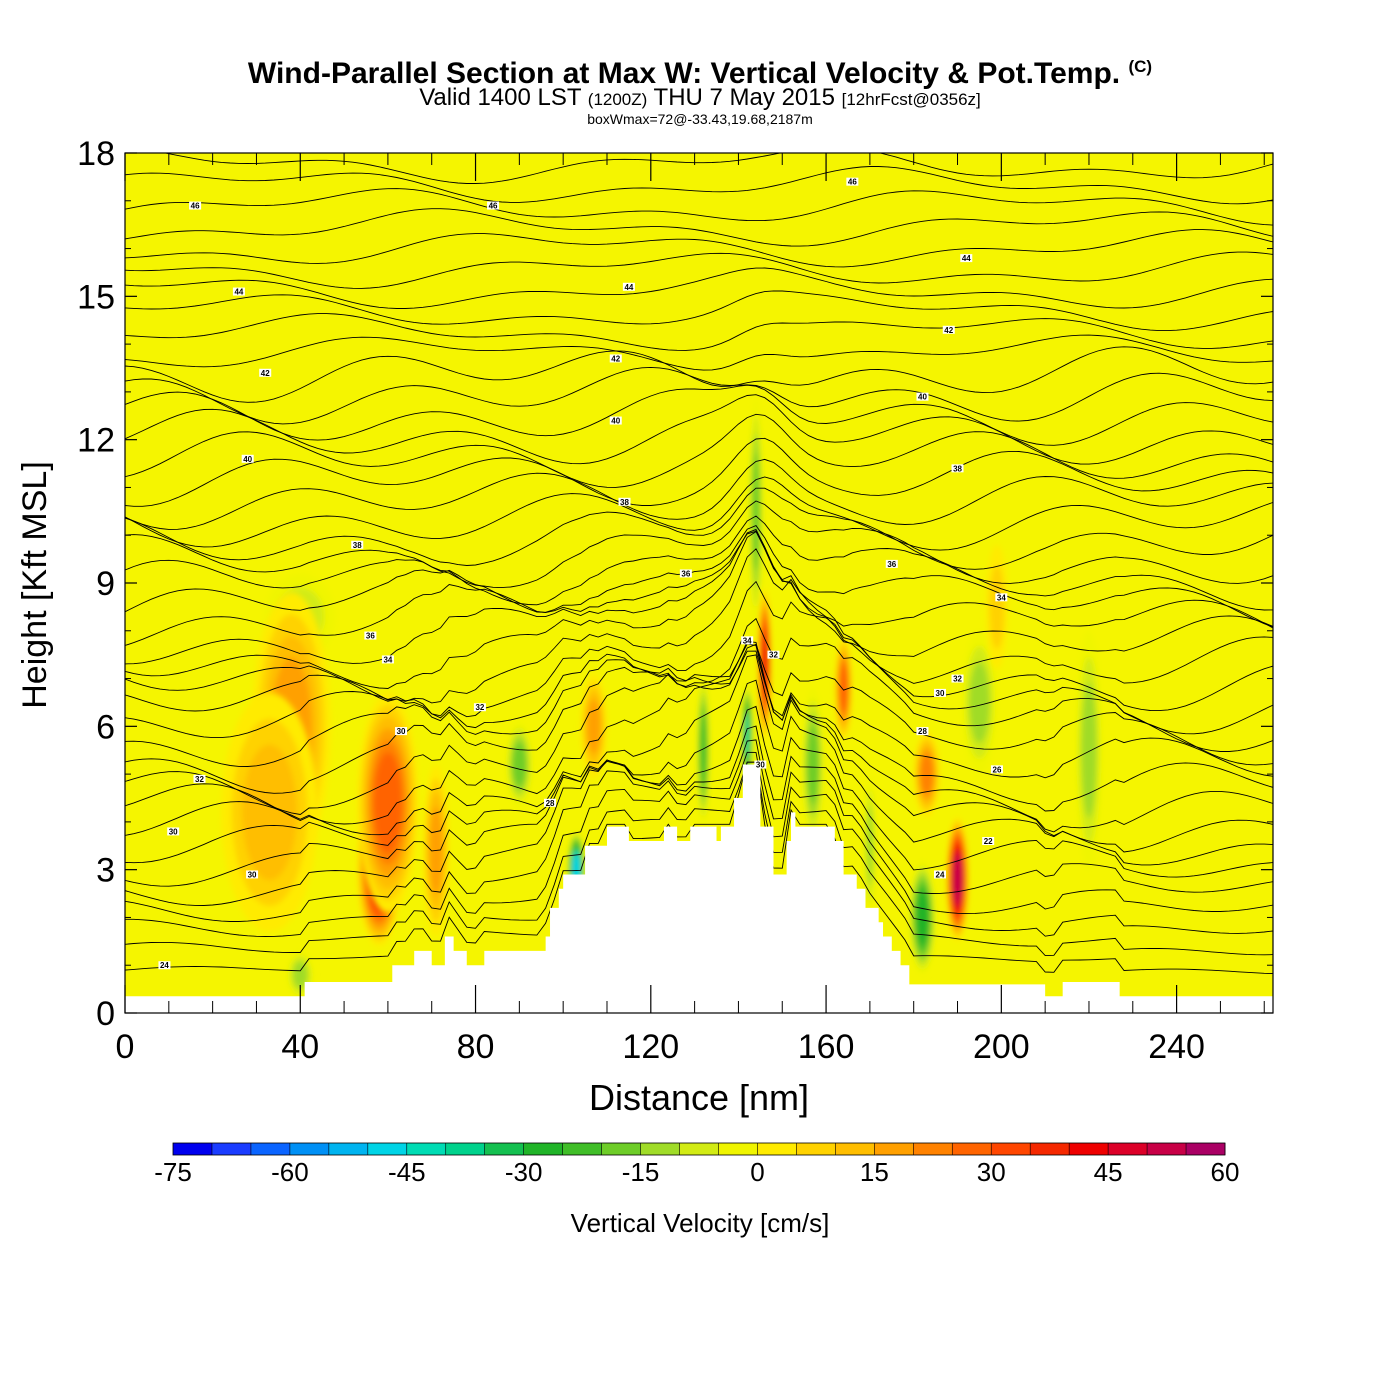 This screenshot has height=1400, width=1400. I want to click on contour-label: 30, so click(760, 765).